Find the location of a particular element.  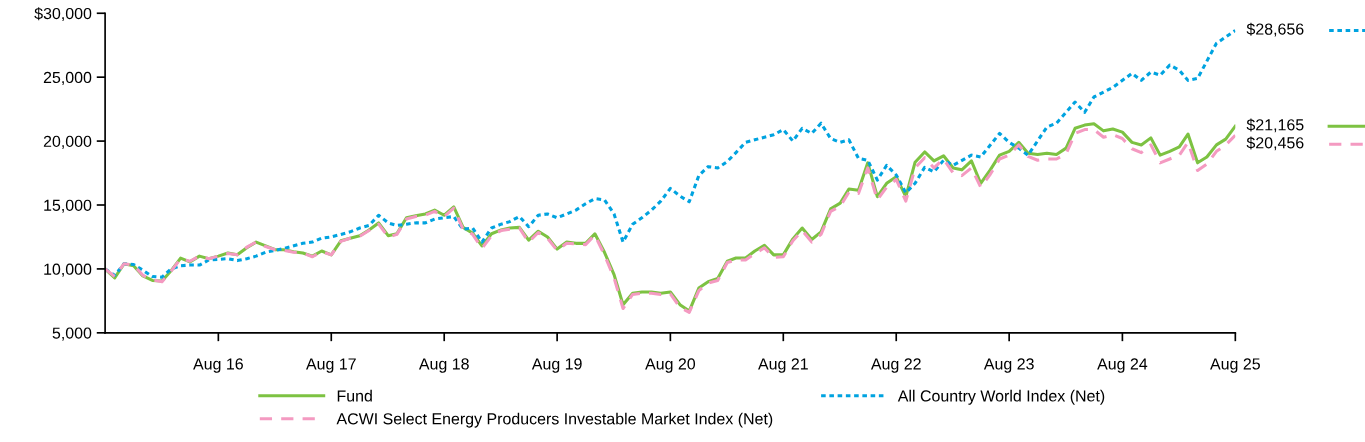

annotation: $28,656 is located at coordinates (1275, 29).